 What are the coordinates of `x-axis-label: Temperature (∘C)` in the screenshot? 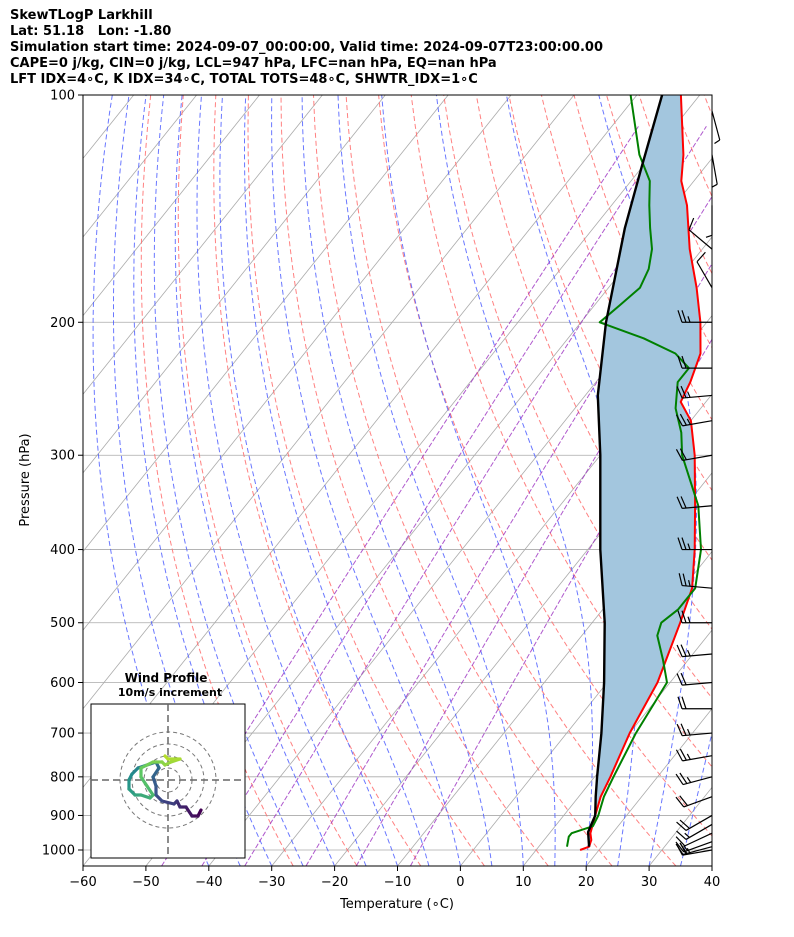 It's located at (396, 904).